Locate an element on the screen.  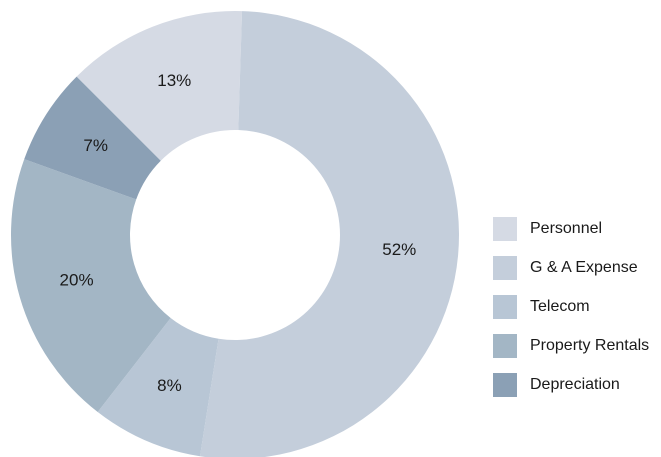
legend-label: Telecom is located at coordinates (560, 306).